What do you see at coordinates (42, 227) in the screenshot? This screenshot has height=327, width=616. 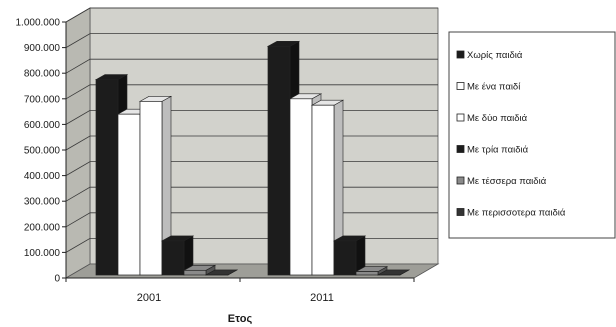 I see `y-tick-label: 200.000` at bounding box center [42, 227].